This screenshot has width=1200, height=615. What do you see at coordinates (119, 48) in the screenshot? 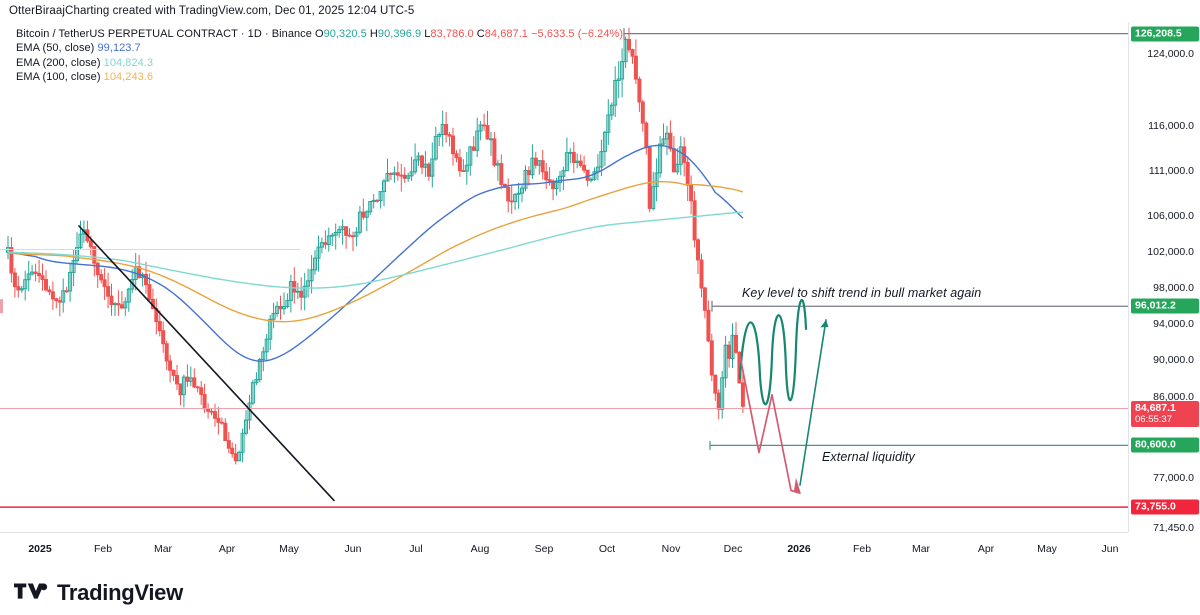
I see `legend-ema50-value: 99,123.7` at bounding box center [119, 48].